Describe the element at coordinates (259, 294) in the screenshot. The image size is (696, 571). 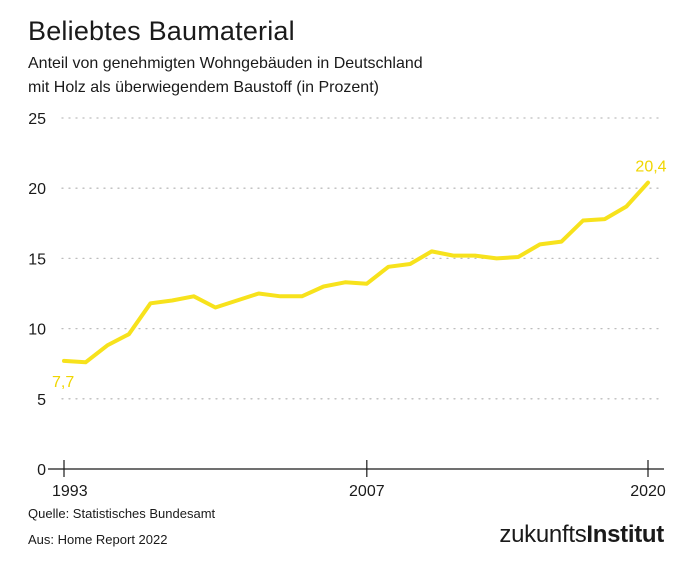
I see `data-point-2002` at that location.